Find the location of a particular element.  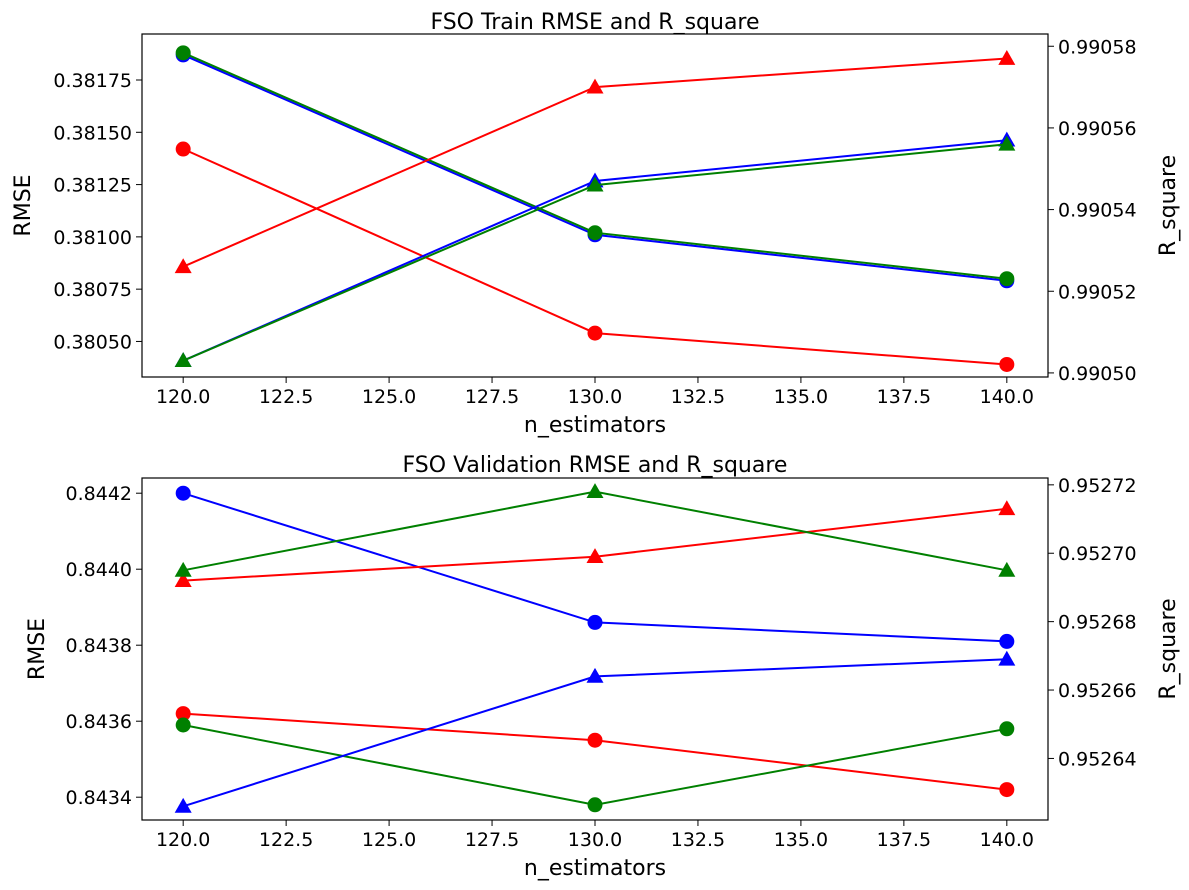

chart-title: FSO Validation RMSE and R_square is located at coordinates (595, 465).